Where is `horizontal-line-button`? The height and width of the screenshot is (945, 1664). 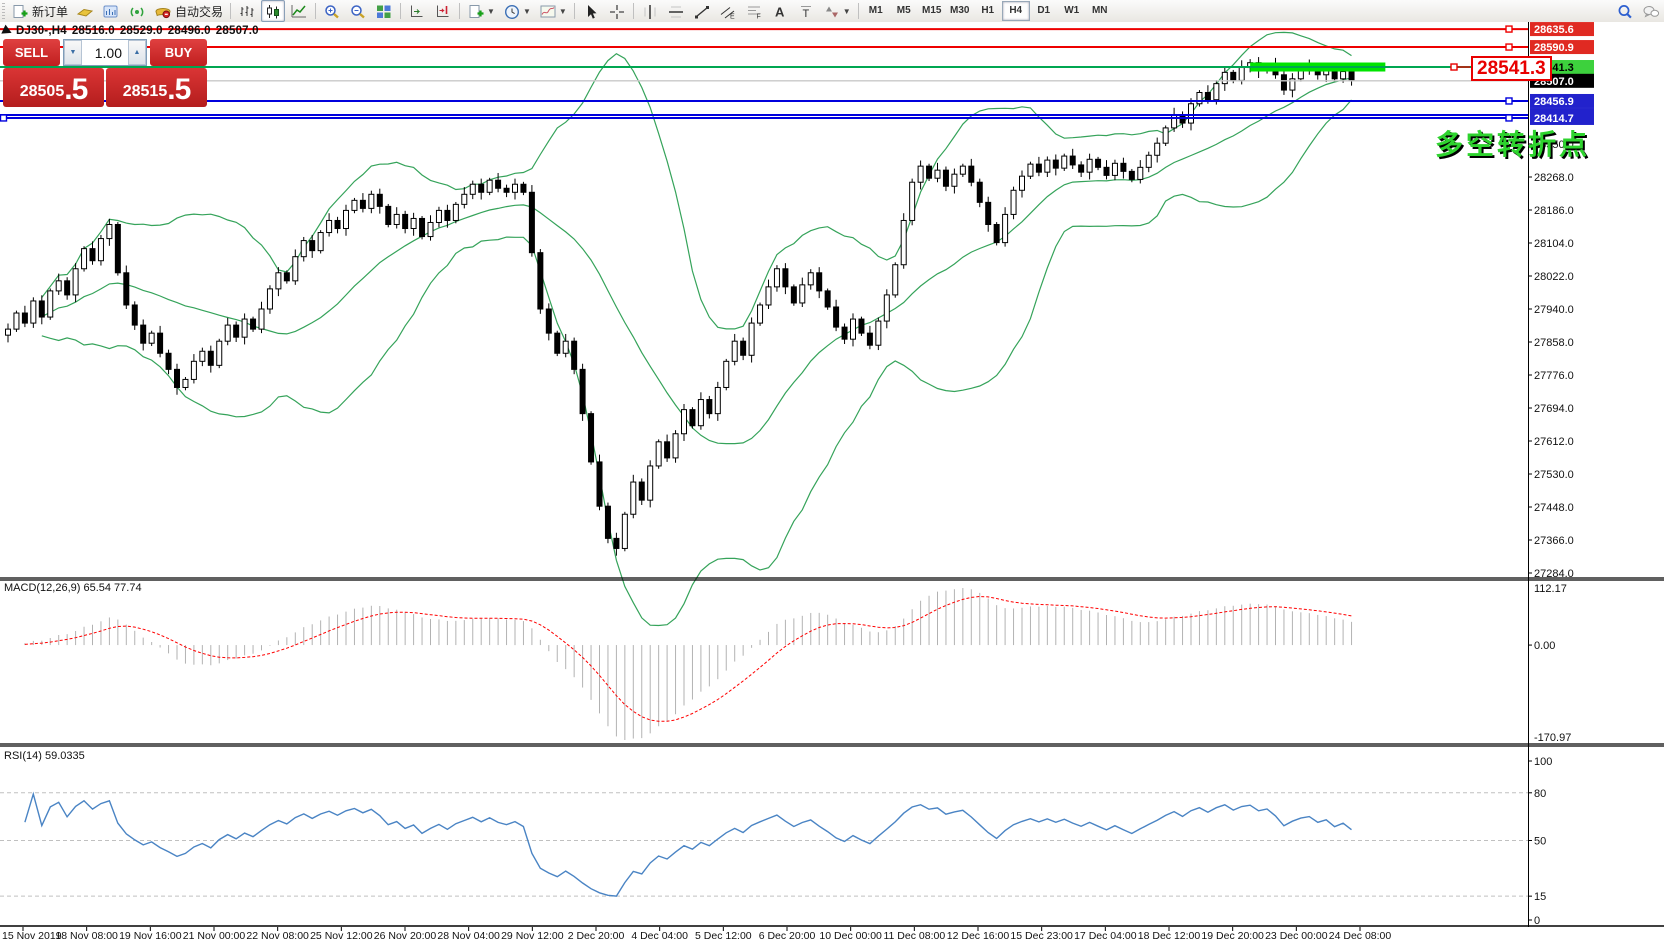 horizontal-line-button is located at coordinates (676, 11).